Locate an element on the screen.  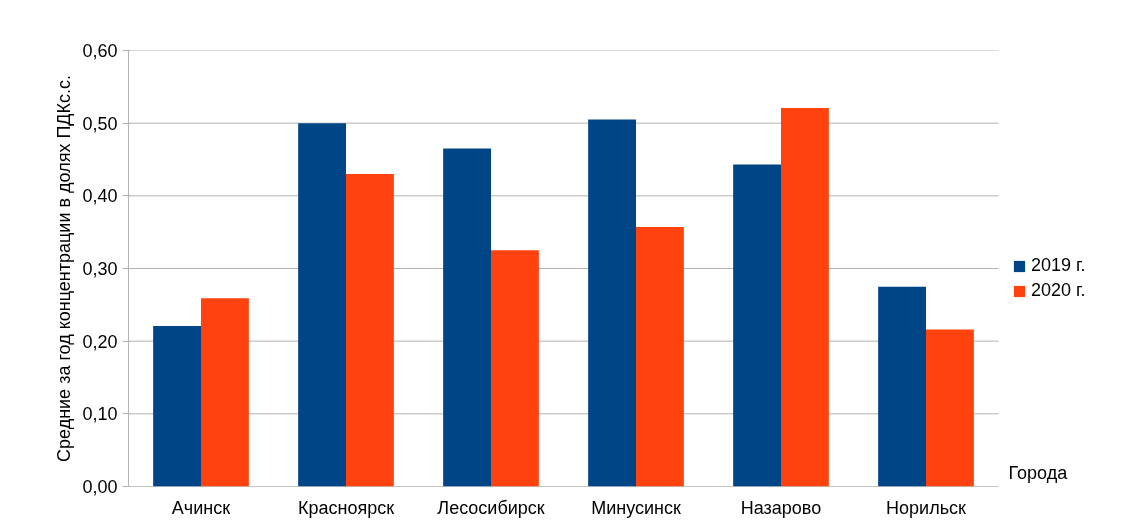
legend-label: 2019 г. is located at coordinates (1058, 265).